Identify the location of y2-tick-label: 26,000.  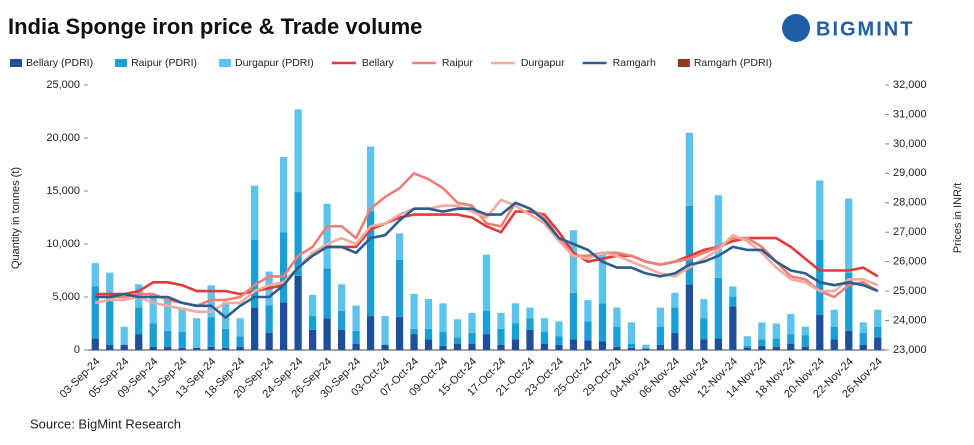
(910, 262).